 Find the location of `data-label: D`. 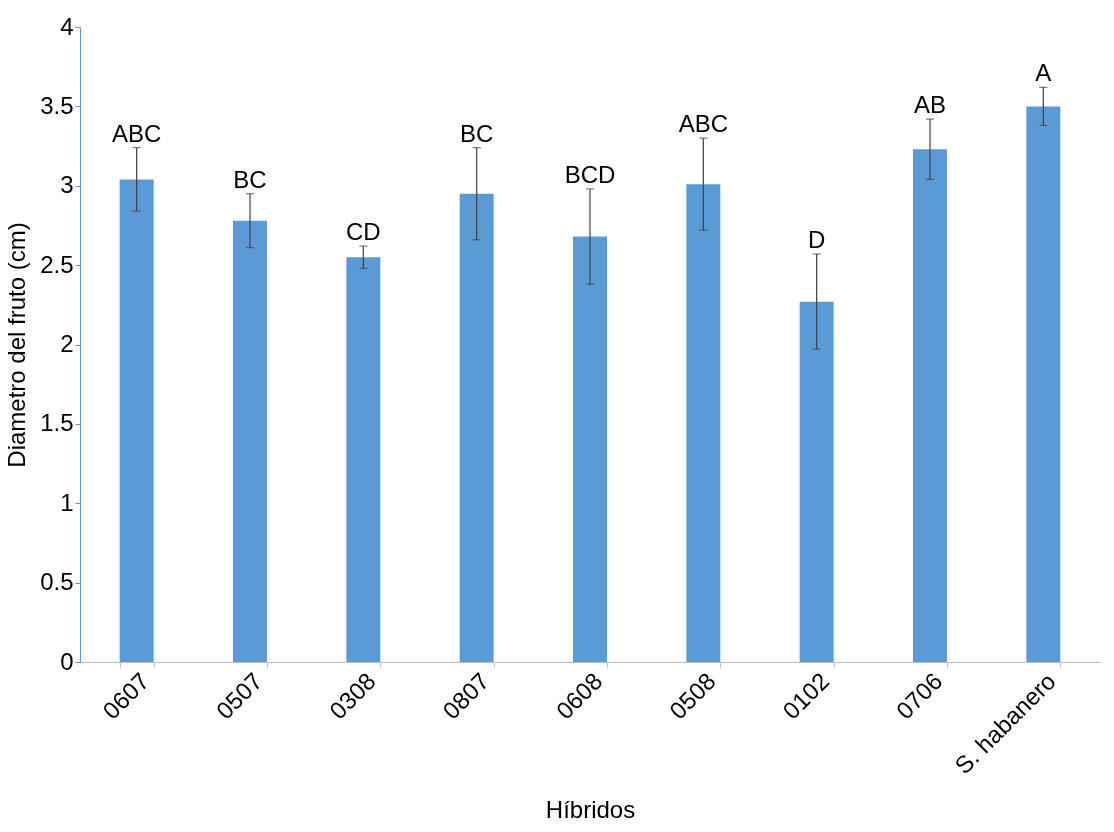

data-label: D is located at coordinates (816, 240).